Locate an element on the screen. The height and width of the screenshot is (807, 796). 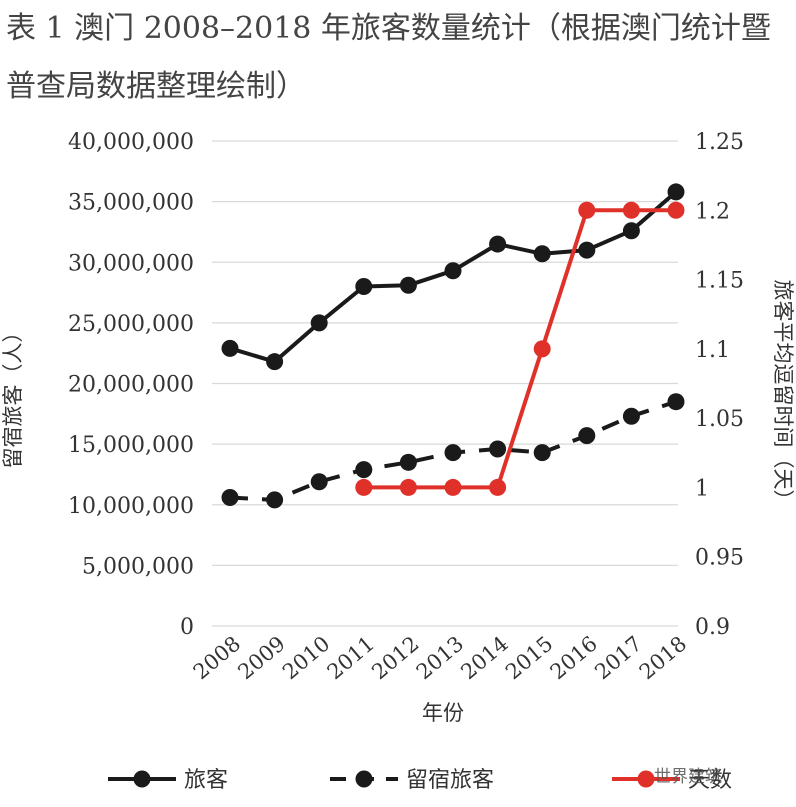
series-line is located at coordinates (519, 349).